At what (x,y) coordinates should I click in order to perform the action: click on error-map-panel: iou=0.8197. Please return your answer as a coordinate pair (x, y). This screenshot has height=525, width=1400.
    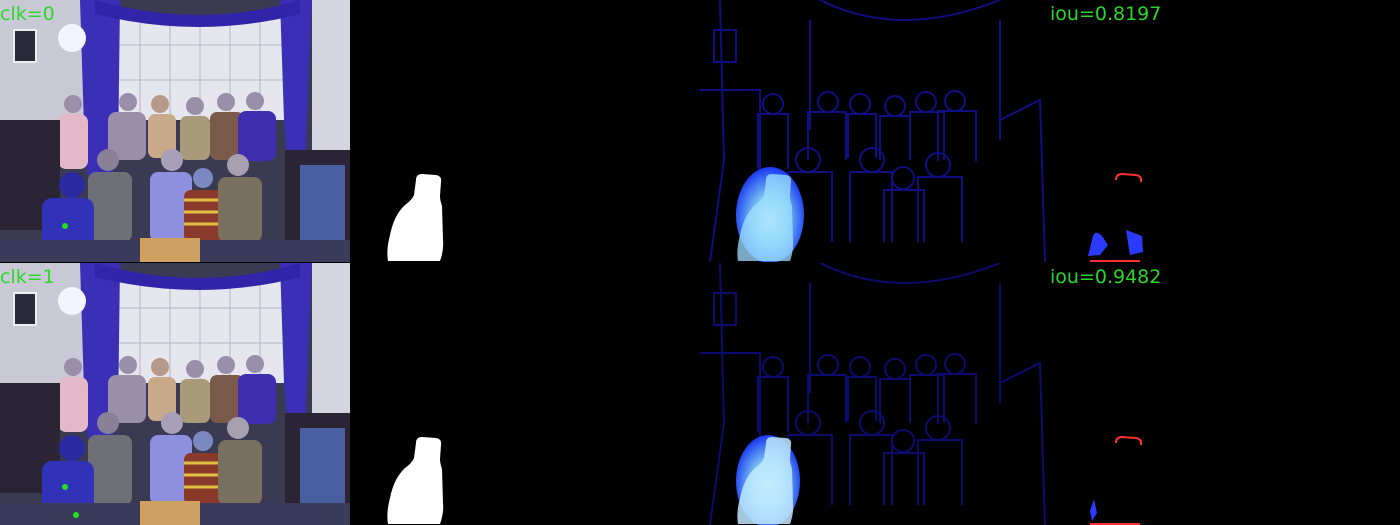
    Looking at the image, I should click on (1225, 131).